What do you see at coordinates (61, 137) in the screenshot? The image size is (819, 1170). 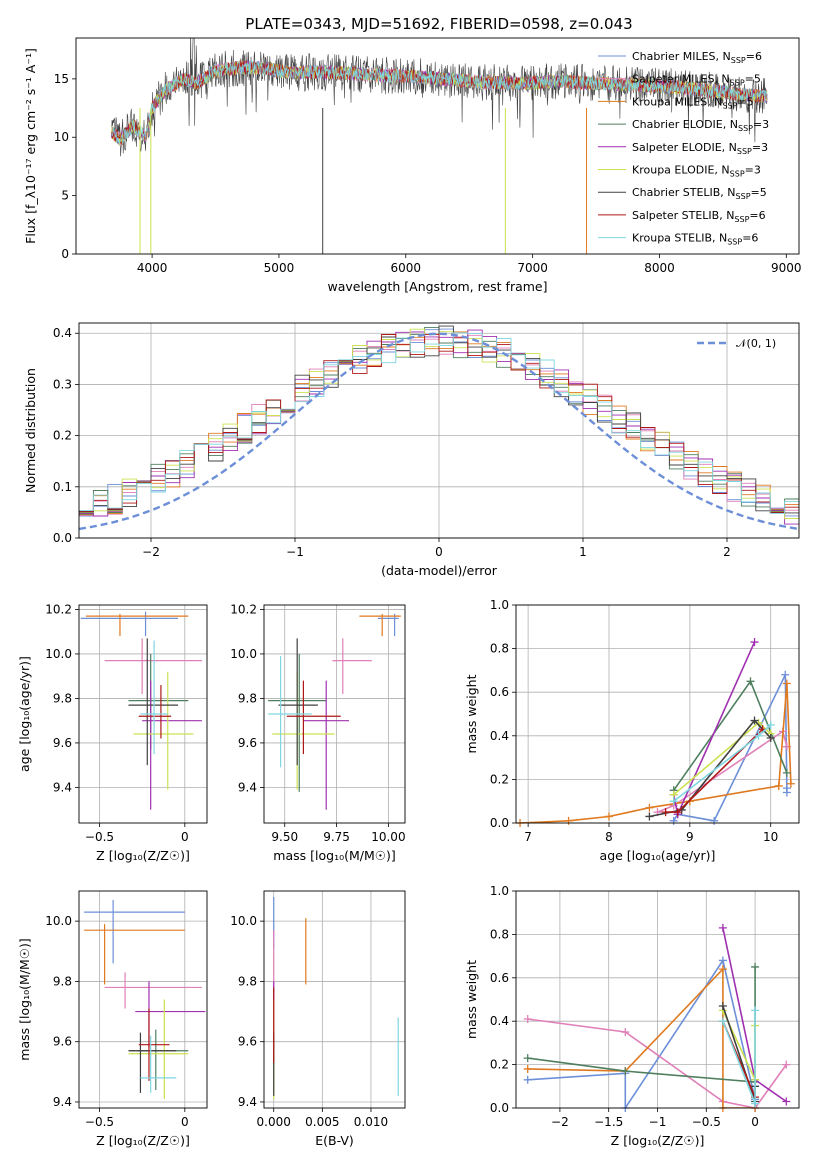 I see `y-tick-label: 10` at bounding box center [61, 137].